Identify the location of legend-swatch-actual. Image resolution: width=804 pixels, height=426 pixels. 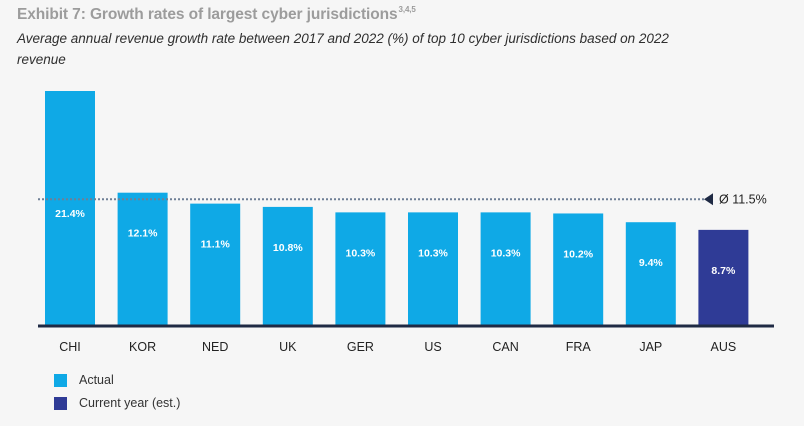
(60, 380).